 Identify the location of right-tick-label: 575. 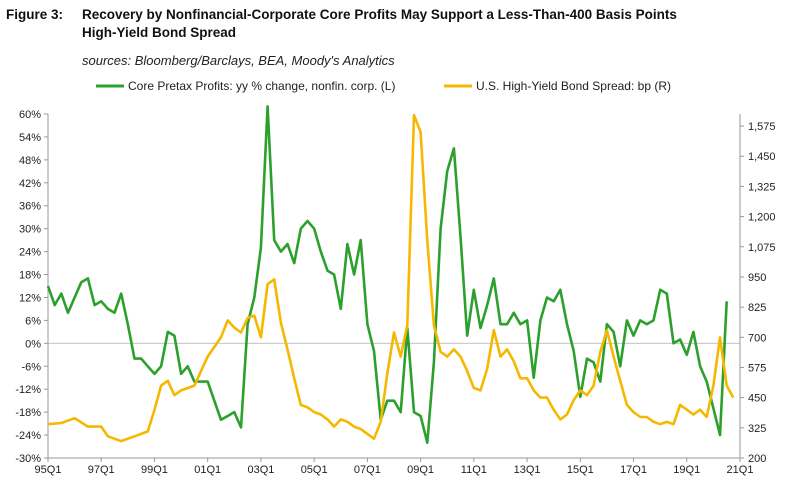
(757, 368).